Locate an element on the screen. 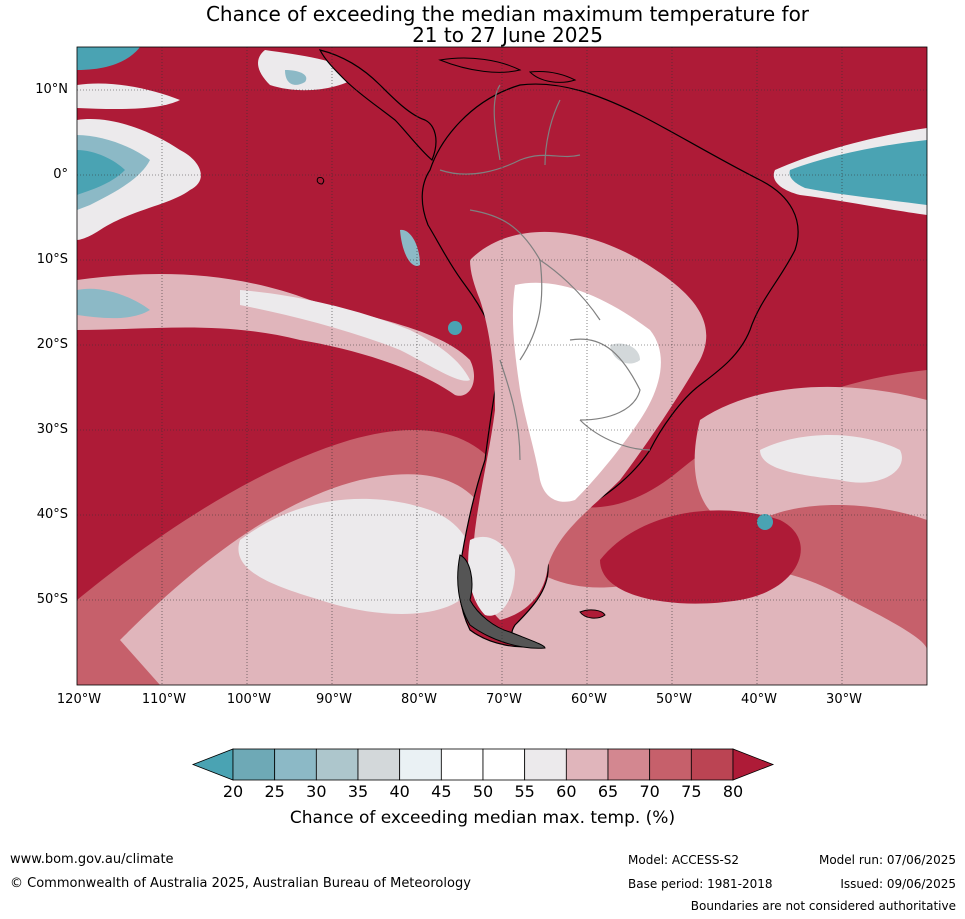 This screenshot has width=965, height=919. caribbean-cool is located at coordinates (296, 77).